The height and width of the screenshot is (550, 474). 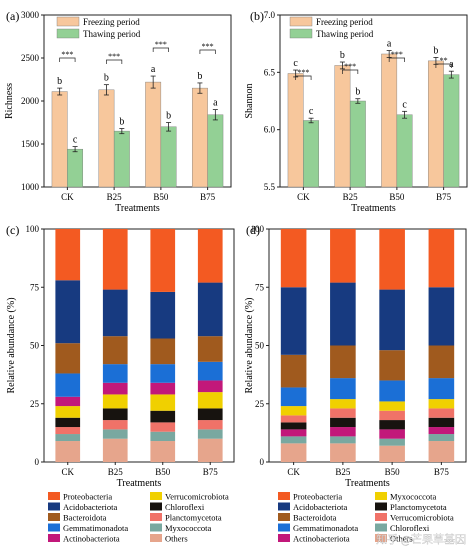 What do you see at coordinates (208, 197) in the screenshot?
I see `x-tick-label: B75` at bounding box center [208, 197].